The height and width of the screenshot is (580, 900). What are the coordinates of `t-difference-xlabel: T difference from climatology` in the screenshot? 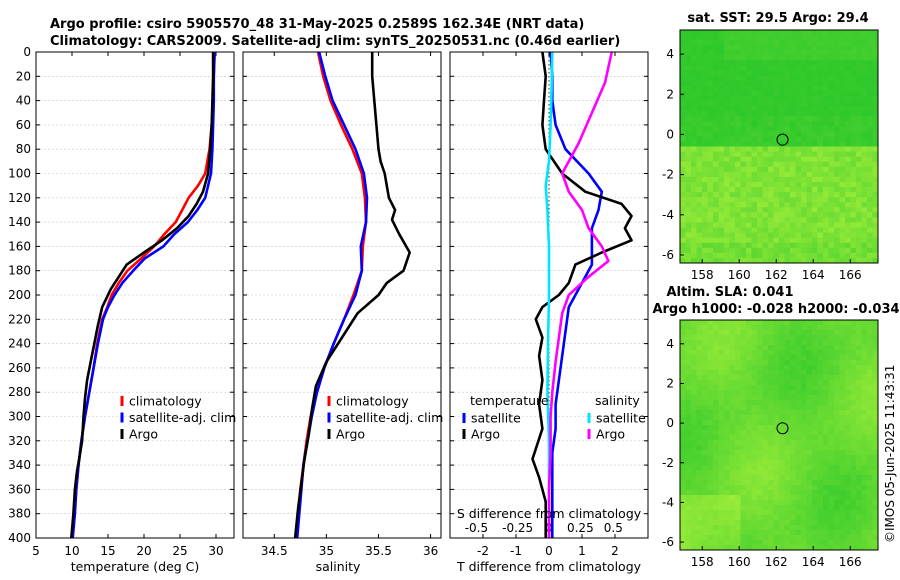 It's located at (549, 566).